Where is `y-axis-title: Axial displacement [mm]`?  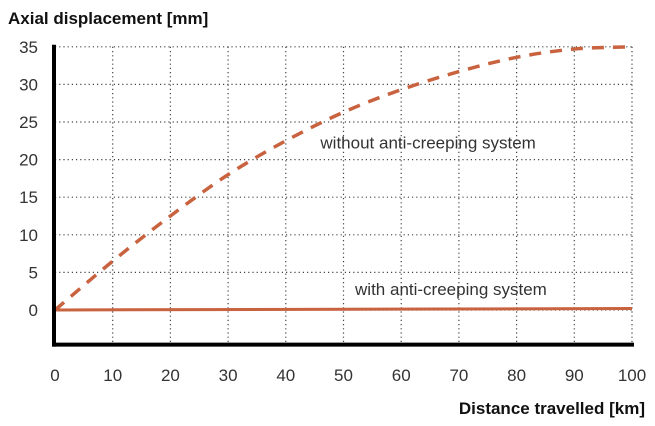 y-axis-title: Axial displacement [mm] is located at coordinates (108, 18).